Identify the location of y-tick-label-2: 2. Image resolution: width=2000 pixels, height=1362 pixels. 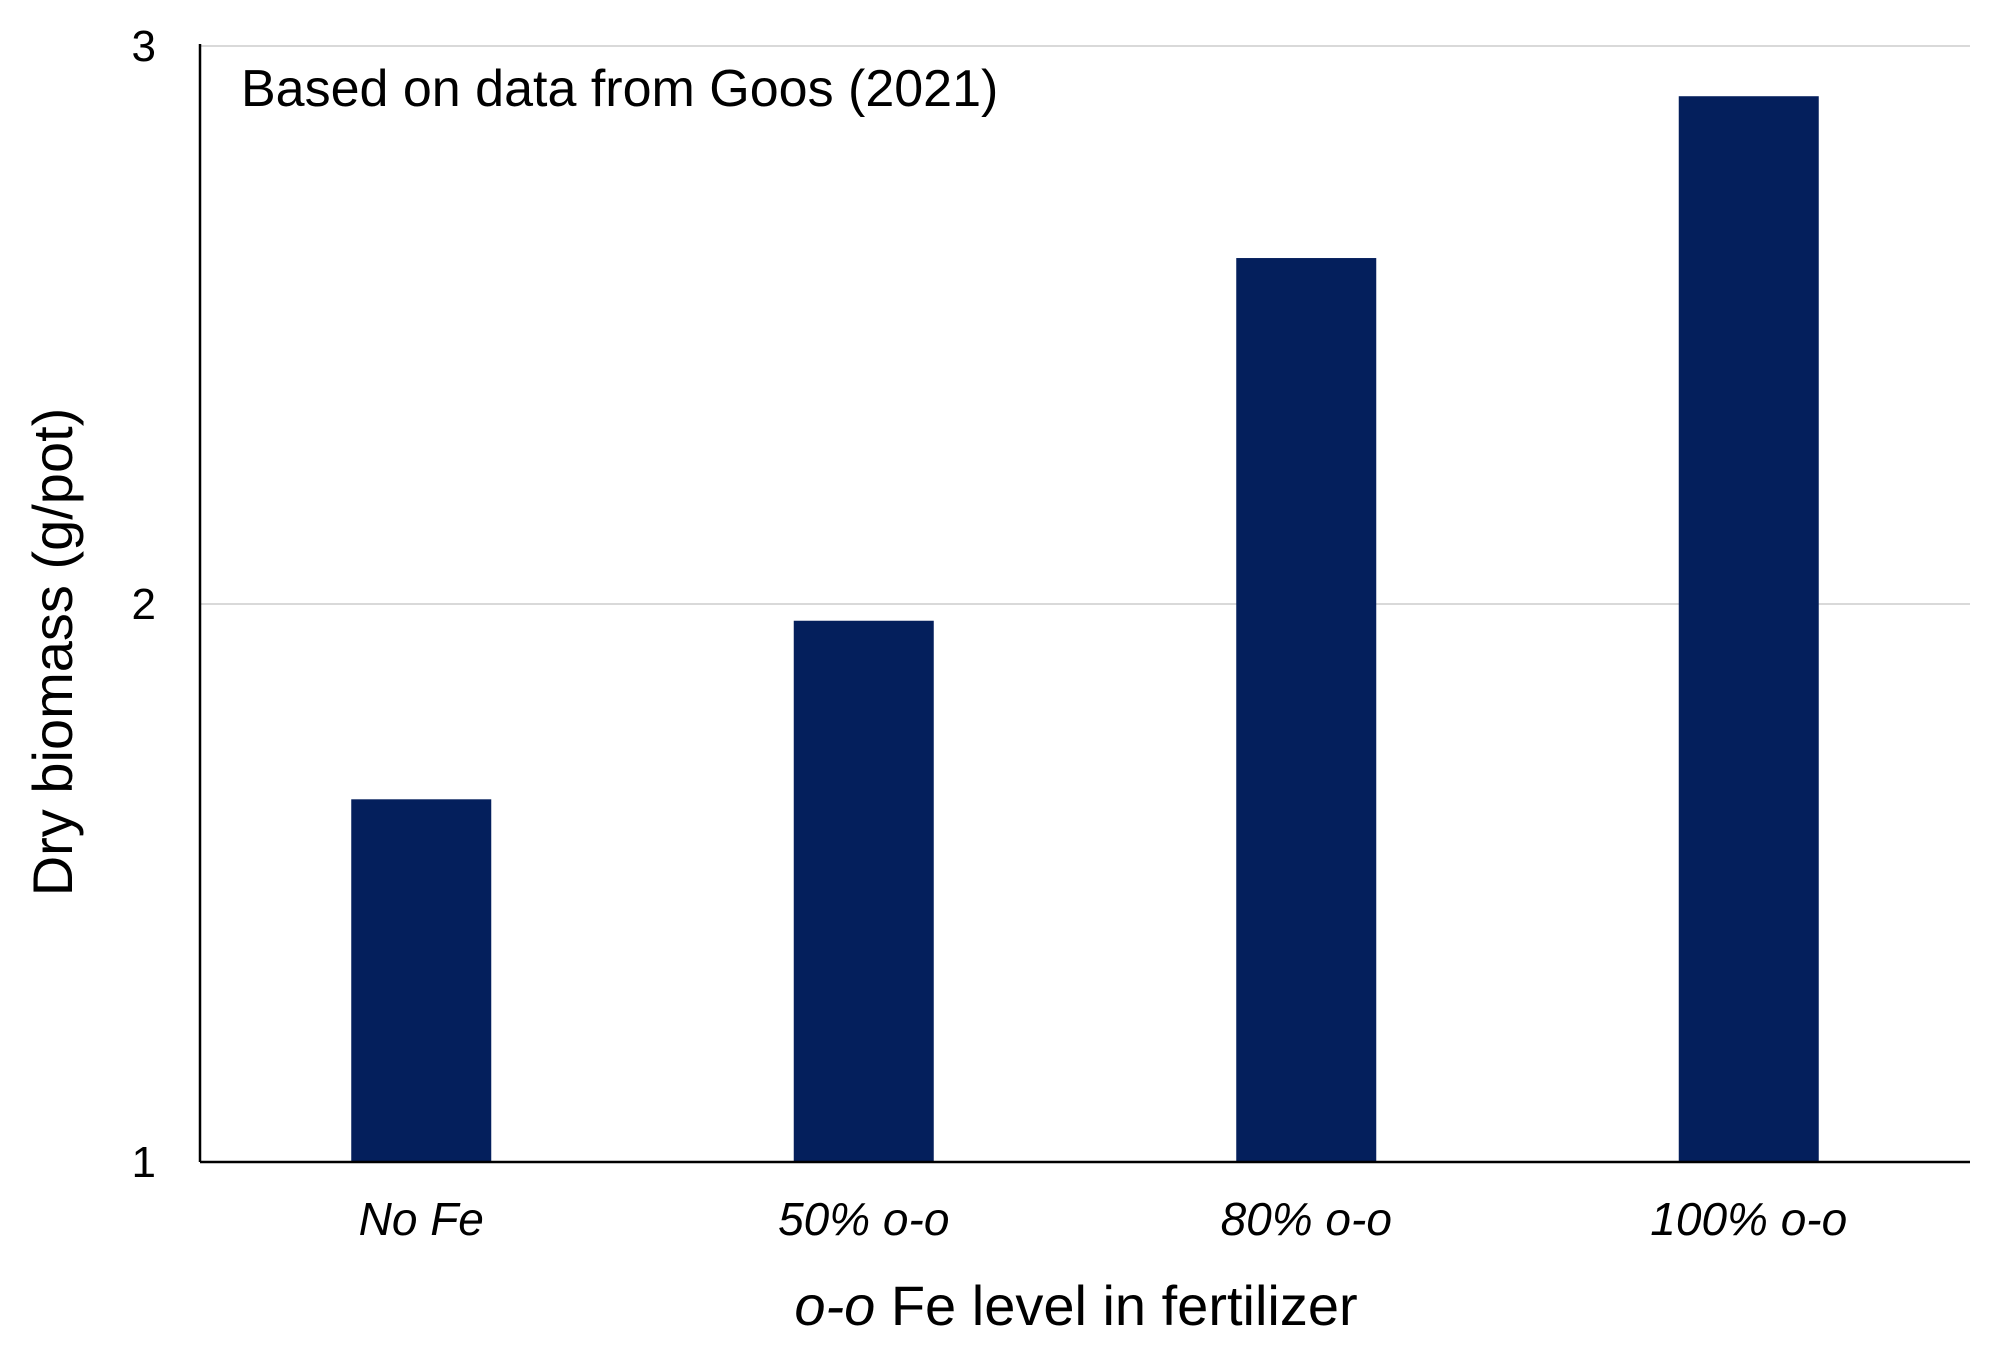
(144, 604).